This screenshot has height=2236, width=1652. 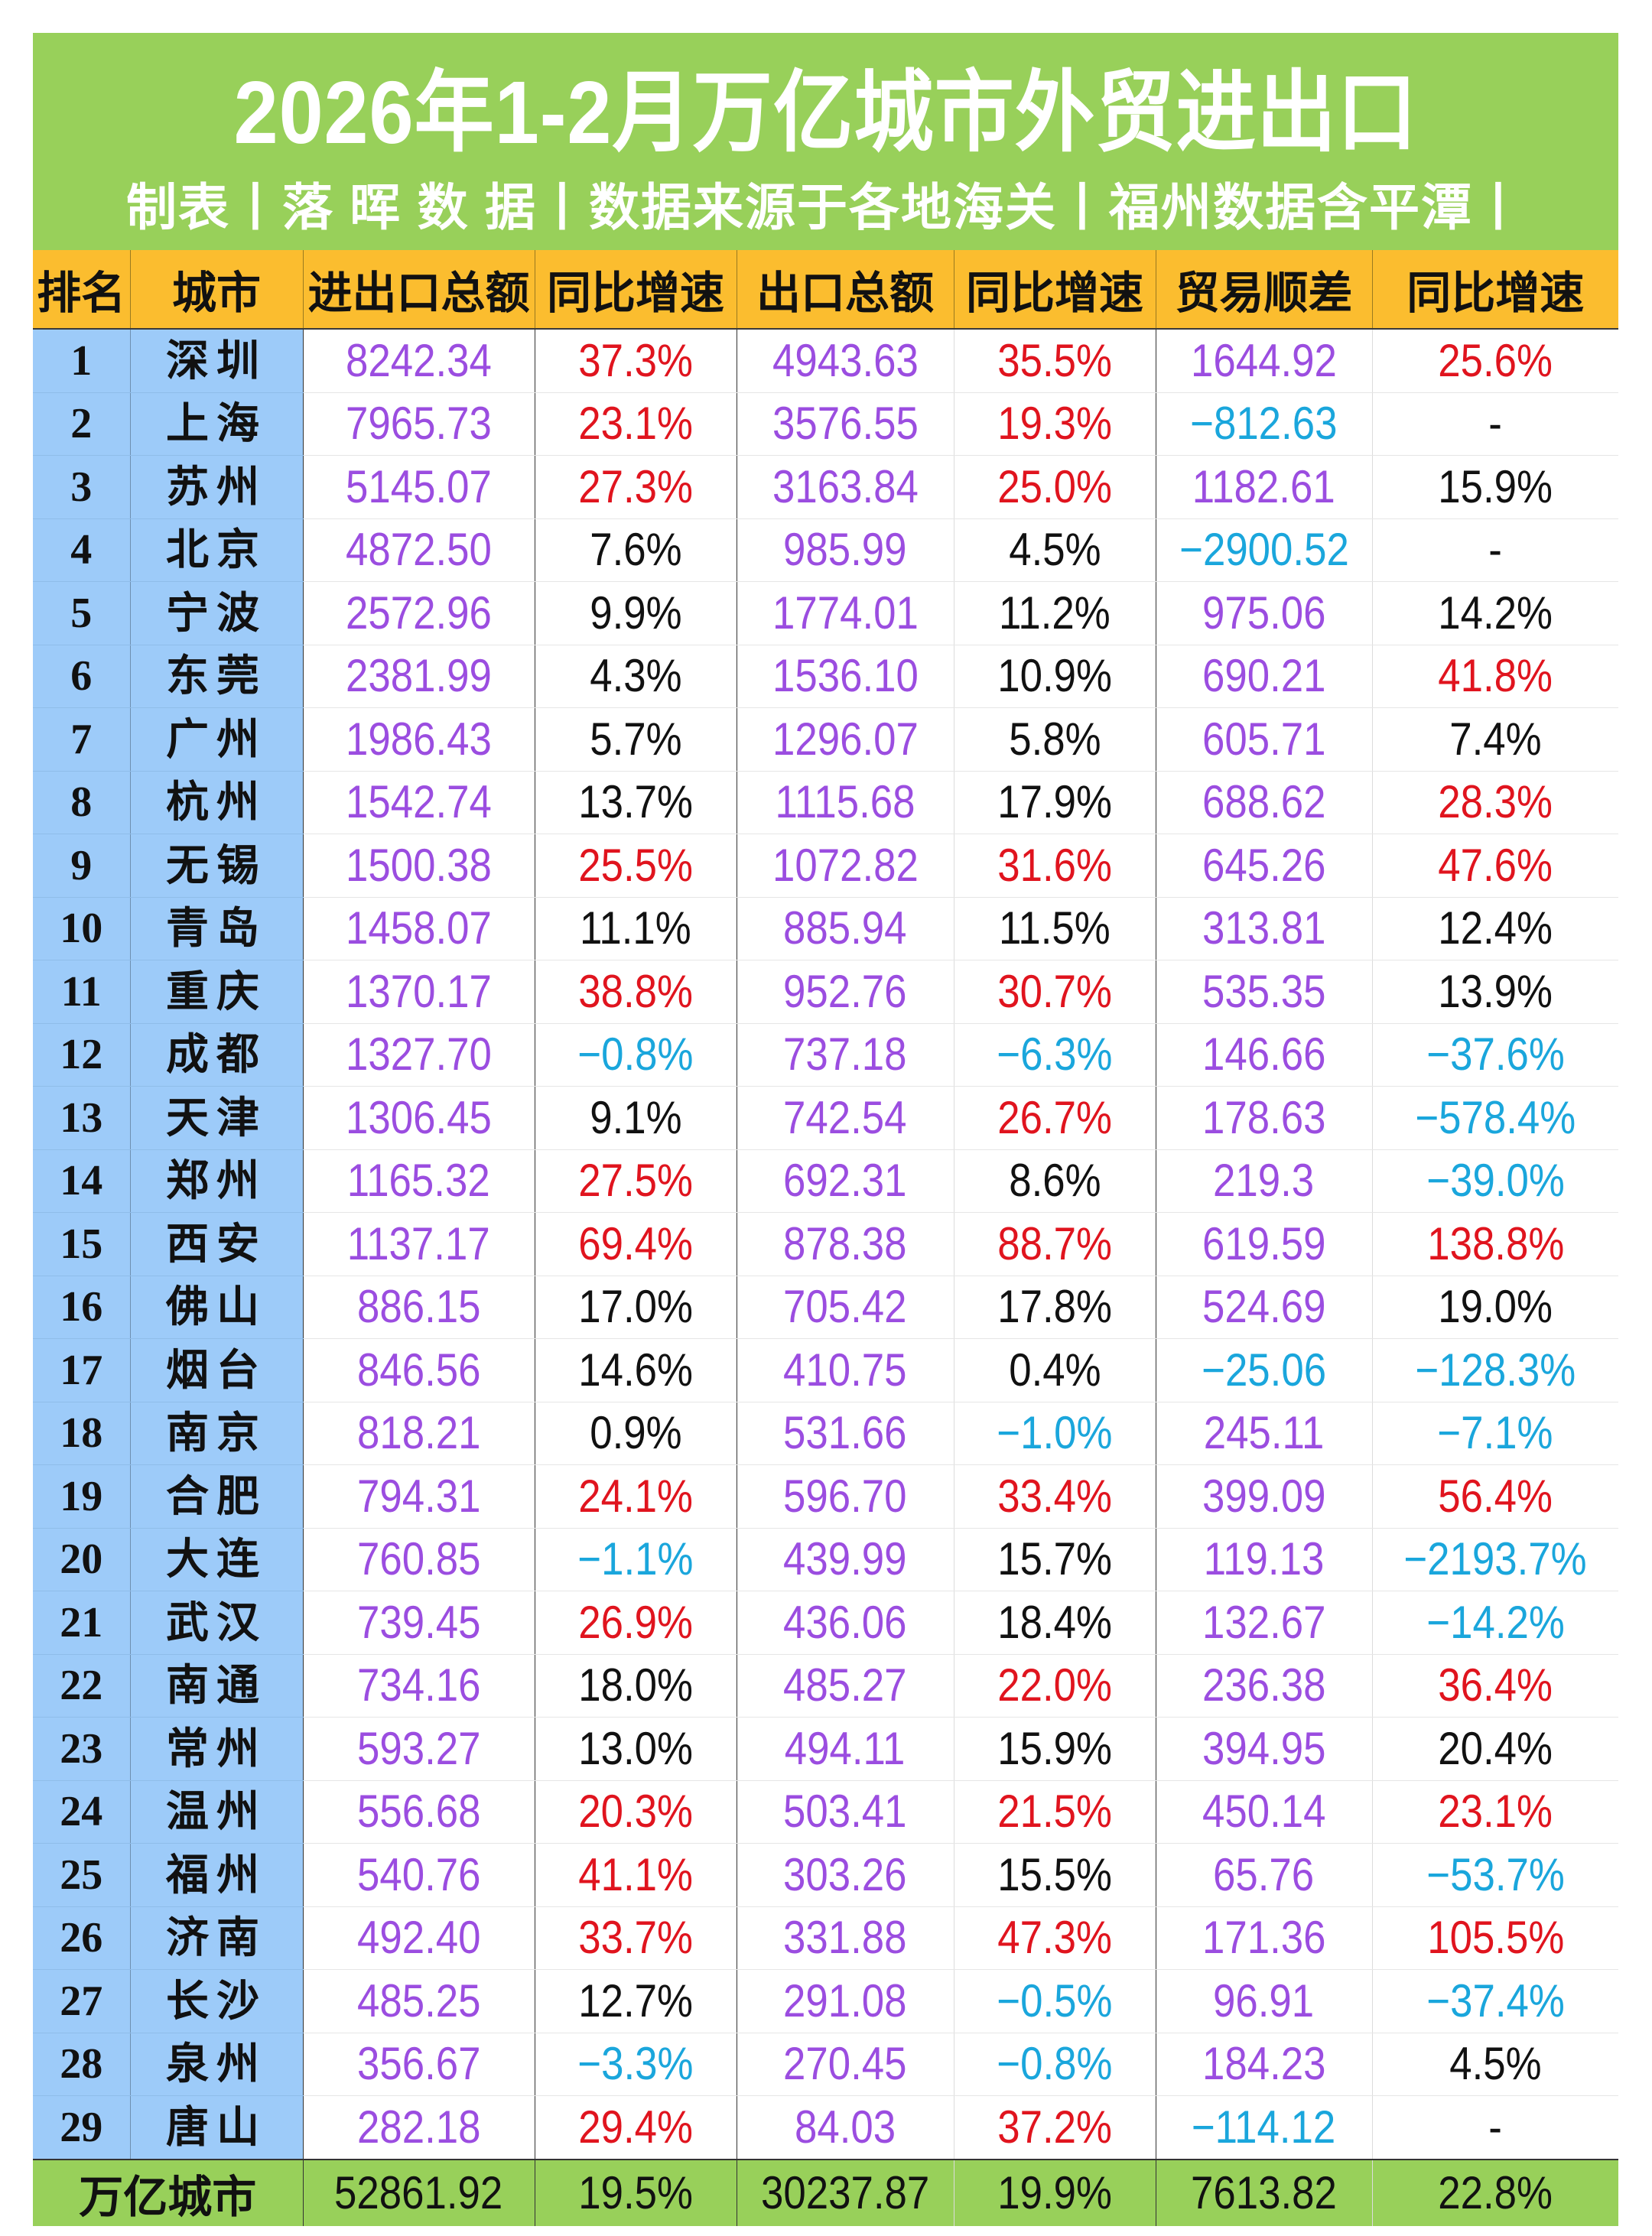 What do you see at coordinates (217, 1055) in the screenshot?
I see `city-cell: 成都` at bounding box center [217, 1055].